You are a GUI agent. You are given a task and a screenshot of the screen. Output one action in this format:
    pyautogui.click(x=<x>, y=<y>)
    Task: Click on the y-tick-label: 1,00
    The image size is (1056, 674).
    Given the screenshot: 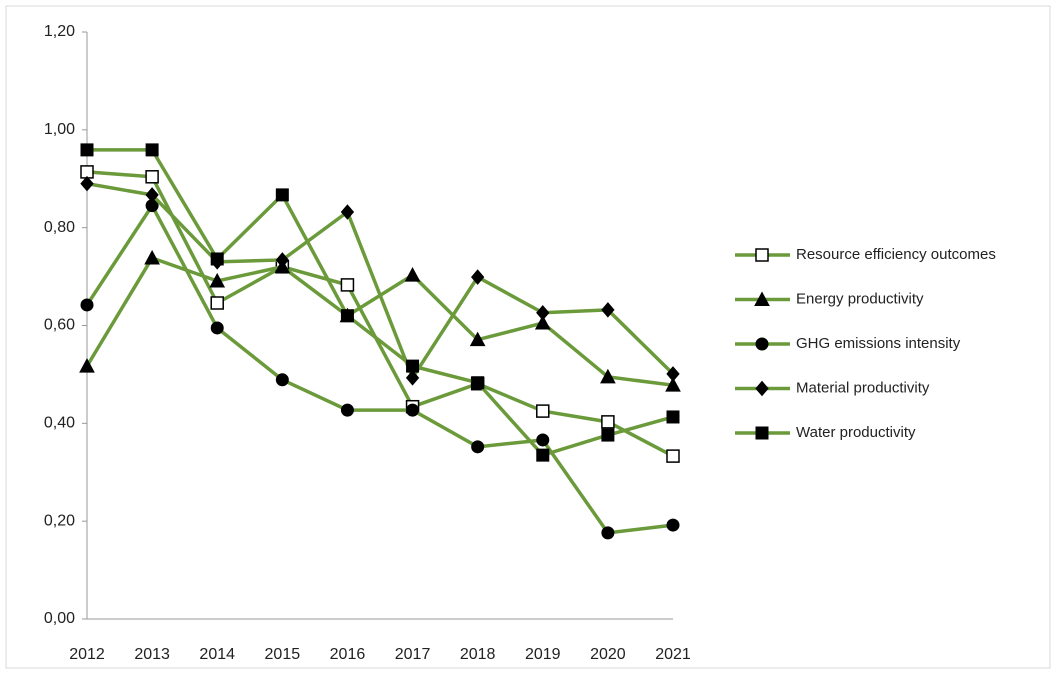 What is the action you would take?
    pyautogui.click(x=59, y=129)
    